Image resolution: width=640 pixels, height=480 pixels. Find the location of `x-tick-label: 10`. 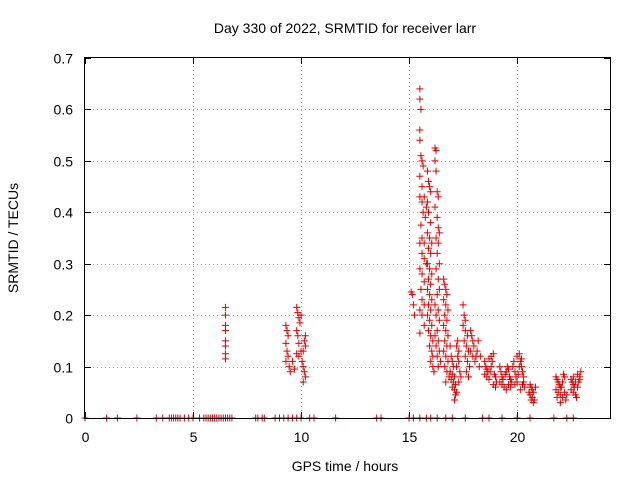

x-tick-label: 10 is located at coordinates (302, 437).